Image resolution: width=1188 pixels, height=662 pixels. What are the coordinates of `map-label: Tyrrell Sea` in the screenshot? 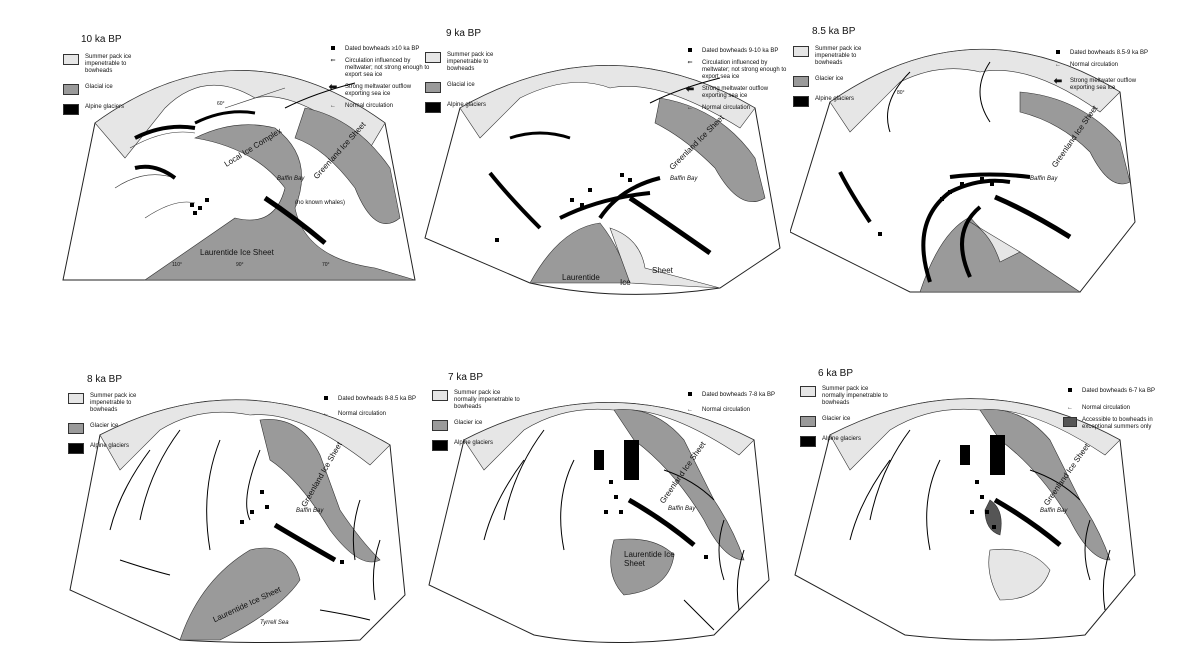 It's located at (274, 623).